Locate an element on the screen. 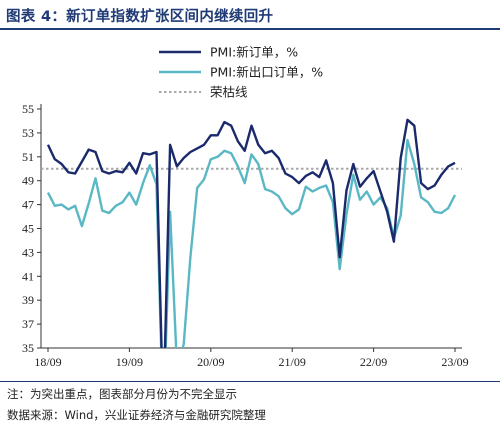 The width and height of the screenshot is (500, 429). y-tick-label: 49 is located at coordinates (28, 181).